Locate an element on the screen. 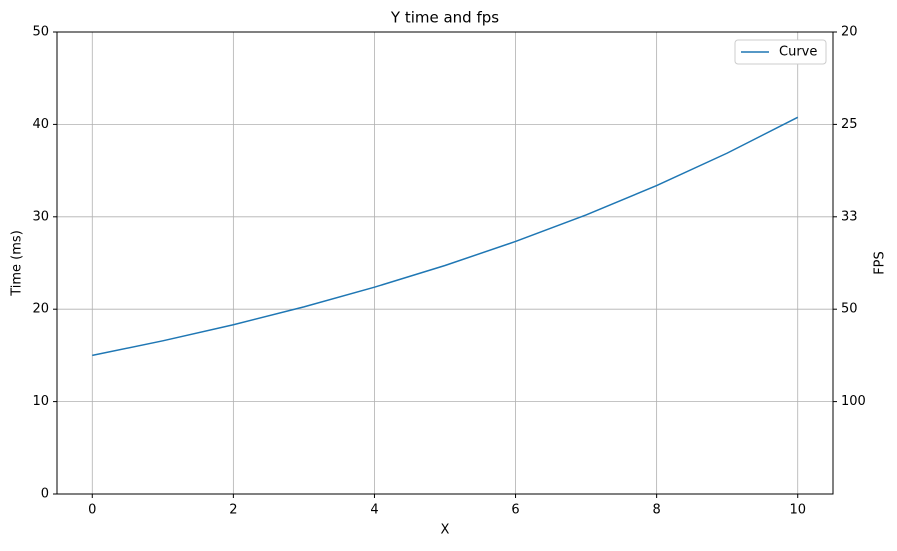 This screenshot has height=551, width=897. x-tick-label: 2 is located at coordinates (233, 510).